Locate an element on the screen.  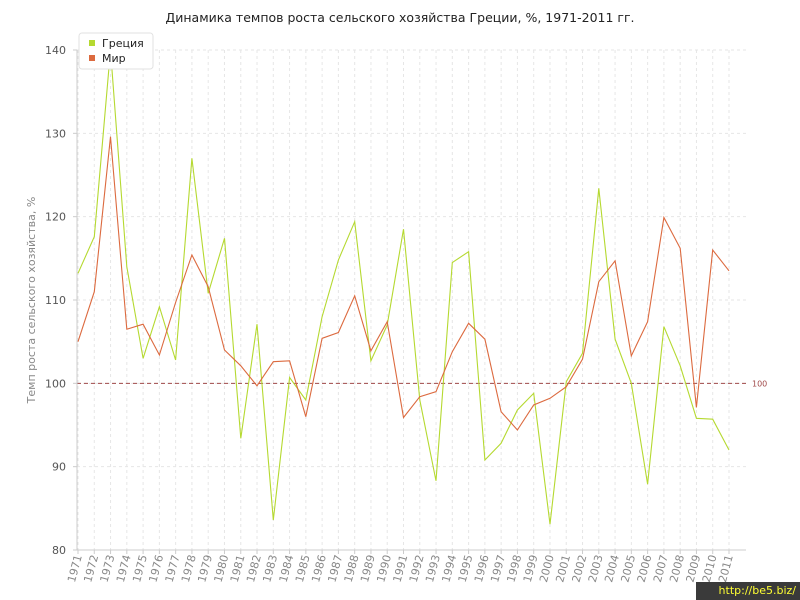
y-tick-label: 120 is located at coordinates (55, 217).